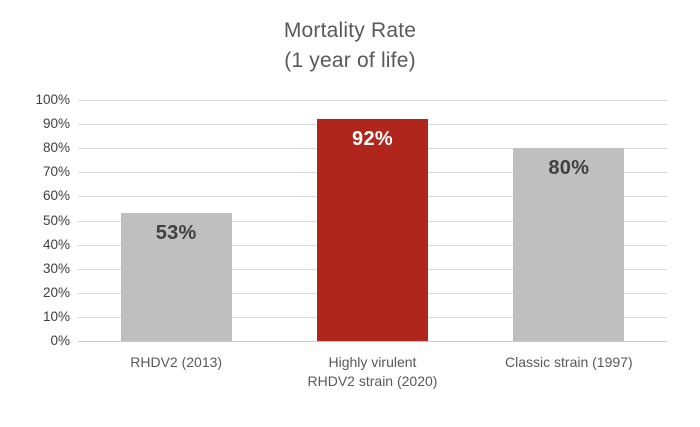 This screenshot has width=700, height=427. I want to click on x-axis-category-label-line: RHDV2 (2013), so click(176, 362).